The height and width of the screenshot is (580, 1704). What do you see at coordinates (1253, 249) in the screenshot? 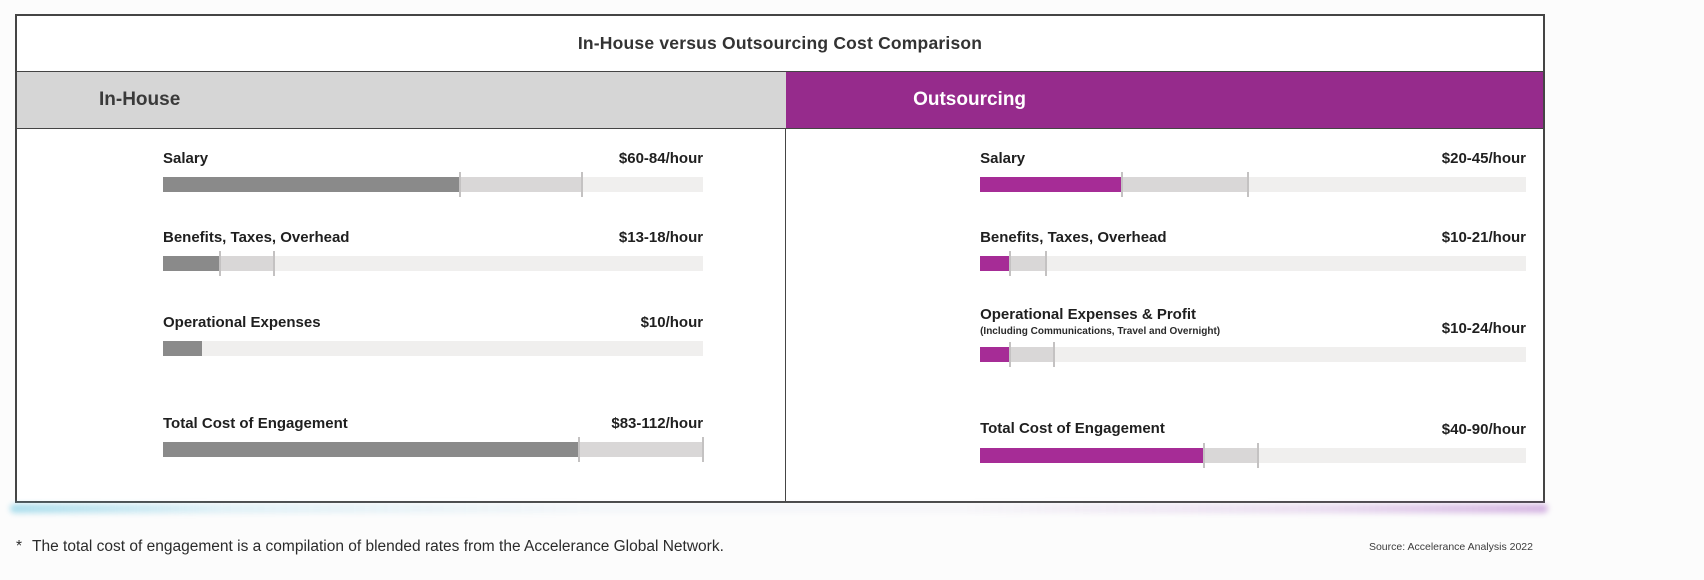
I see `cost-row: Benefits, Taxes, Overhead $10-21/hour` at bounding box center [1253, 249].